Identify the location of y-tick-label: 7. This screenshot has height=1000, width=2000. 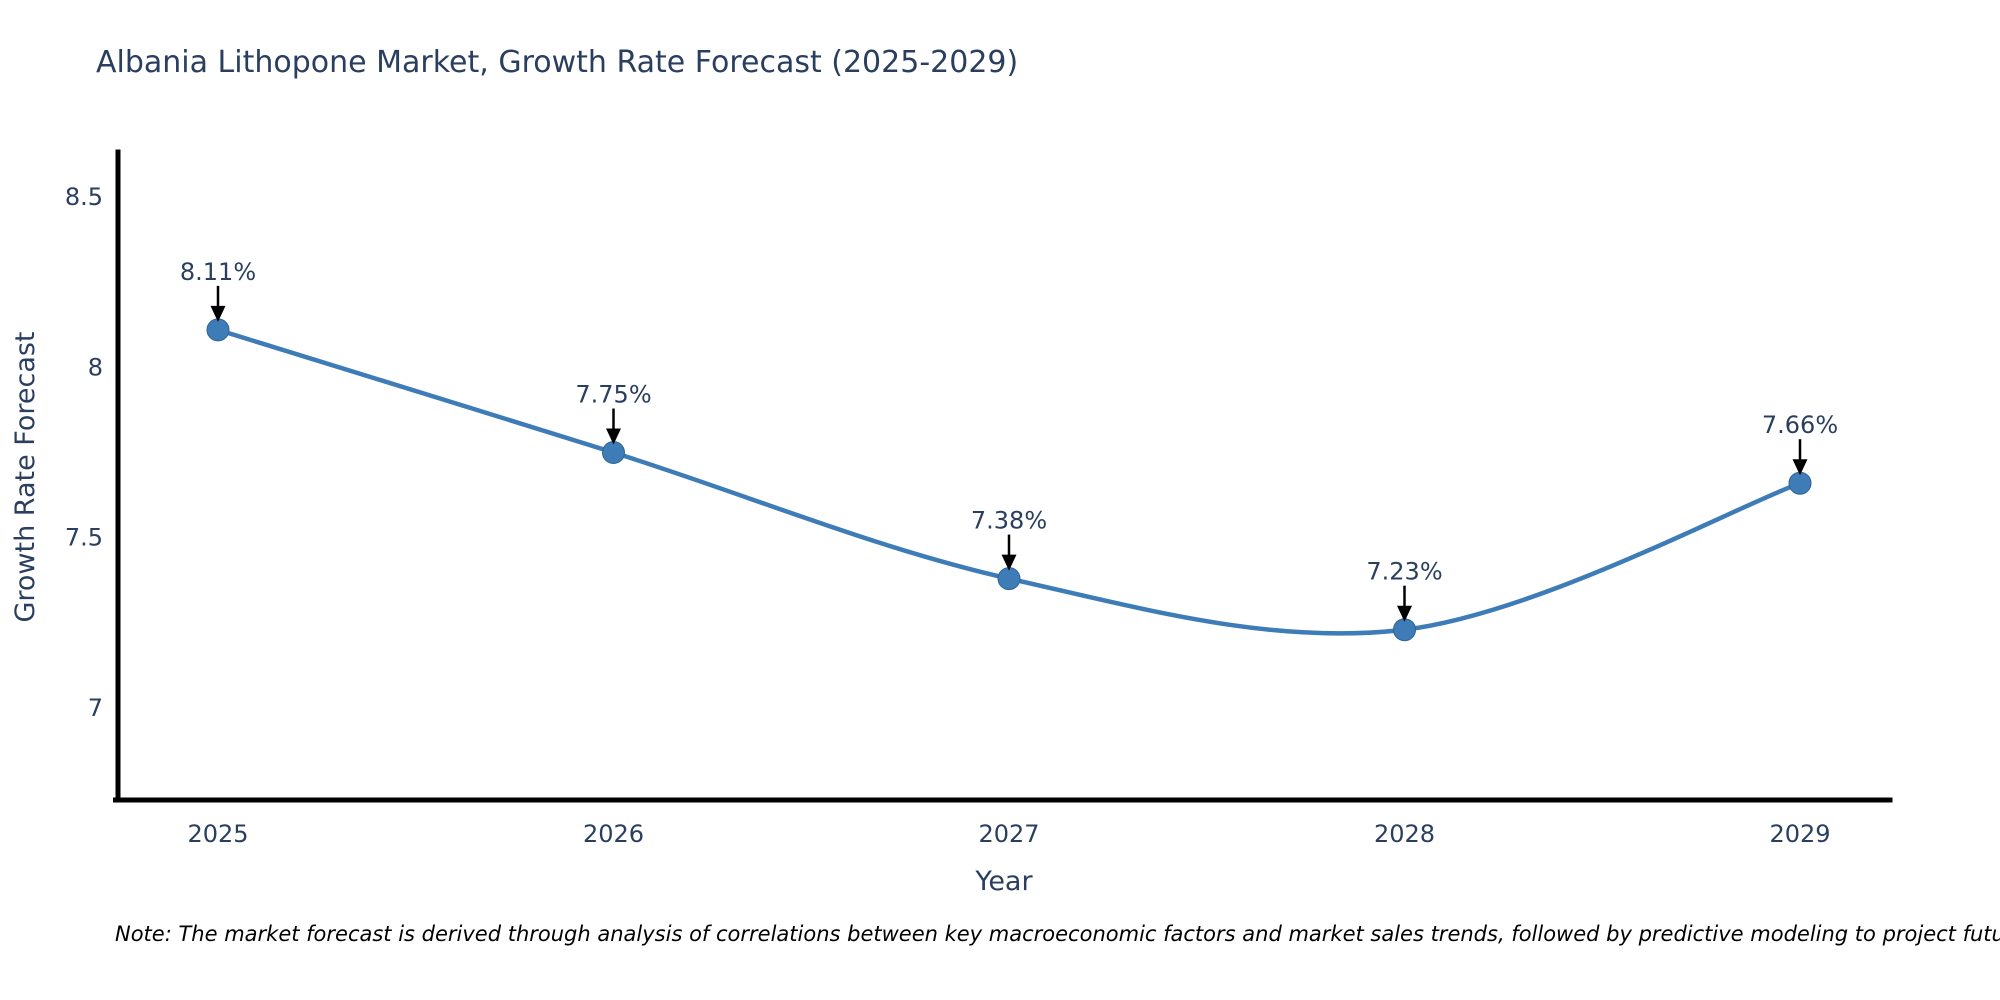
(95, 708).